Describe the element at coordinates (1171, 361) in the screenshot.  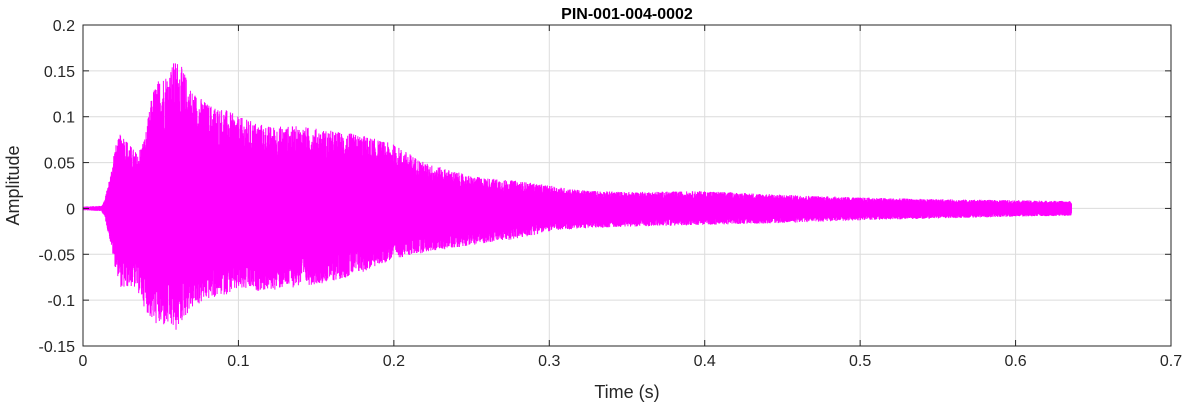
I see `x-tick-label: 0.7` at that location.